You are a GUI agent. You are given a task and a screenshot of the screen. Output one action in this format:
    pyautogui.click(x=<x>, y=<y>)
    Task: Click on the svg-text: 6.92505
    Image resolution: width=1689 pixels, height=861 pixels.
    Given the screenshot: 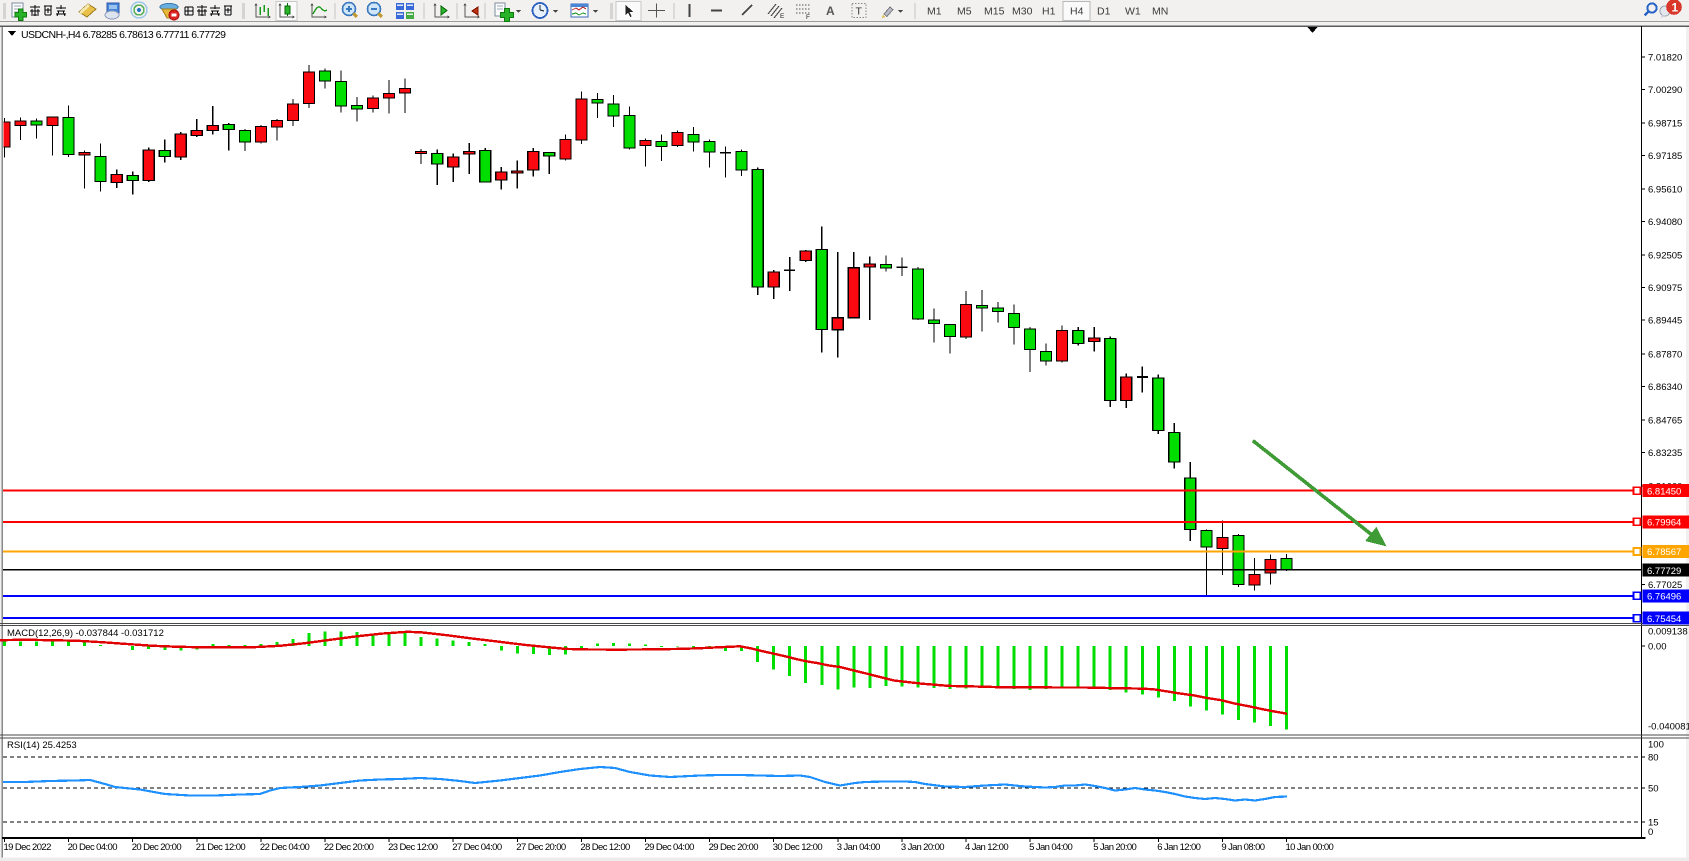 What is the action you would take?
    pyautogui.click(x=1665, y=256)
    